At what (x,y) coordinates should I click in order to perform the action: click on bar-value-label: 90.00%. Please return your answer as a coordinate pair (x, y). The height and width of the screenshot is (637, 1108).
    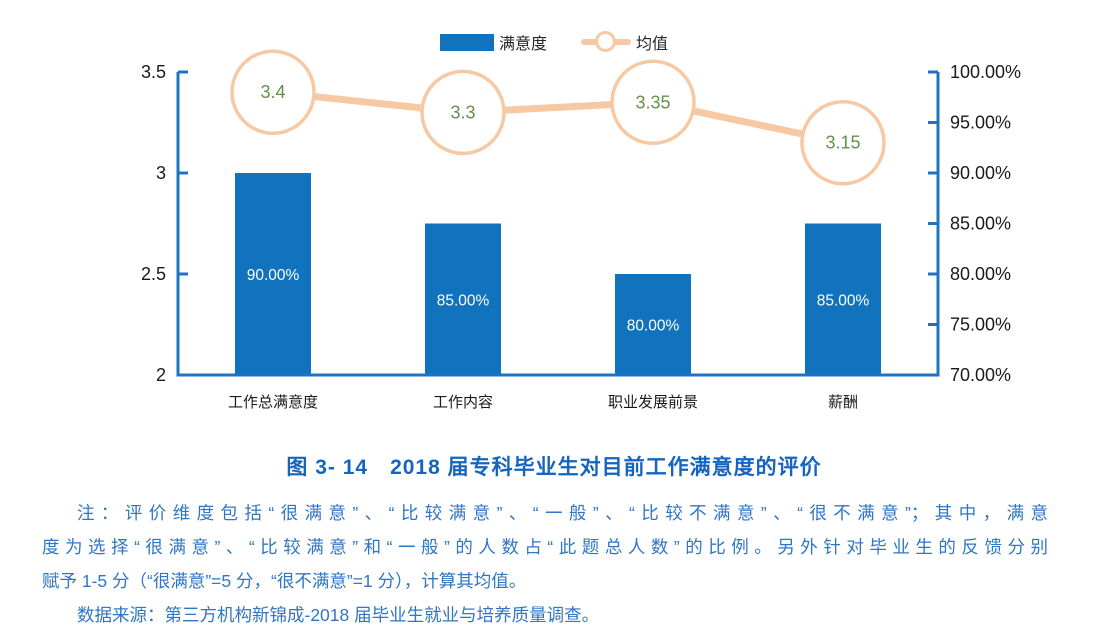
    Looking at the image, I should click on (273, 275).